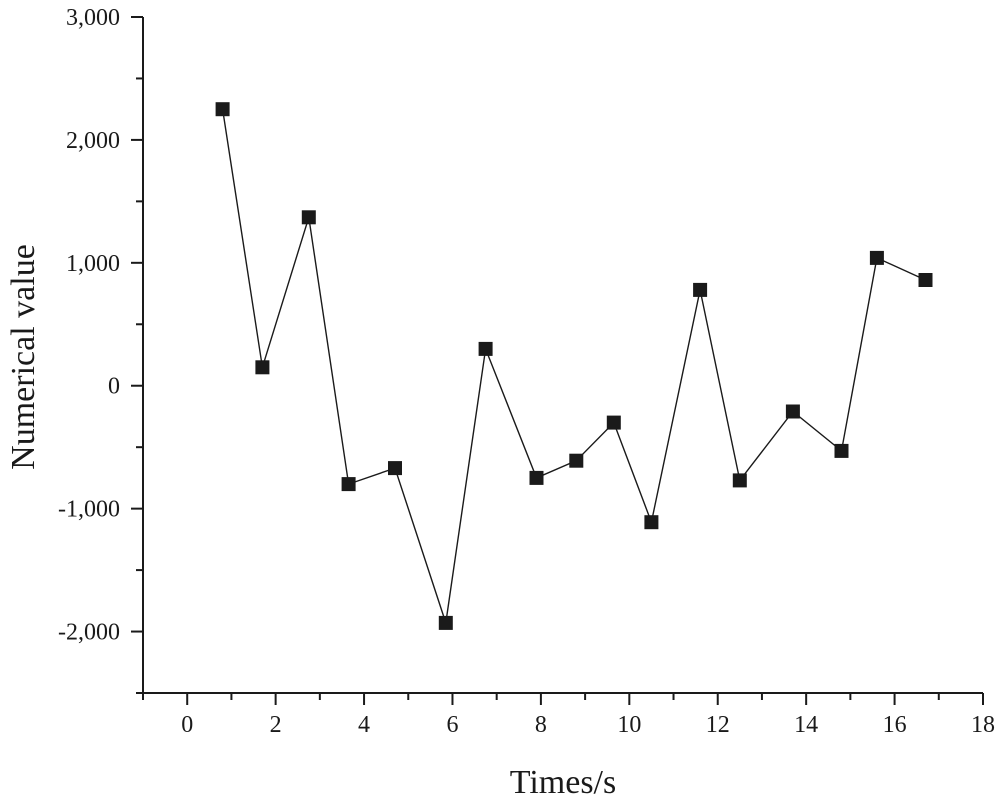 This screenshot has width=1000, height=804. I want to click on x-tick-label: 0, so click(187, 725).